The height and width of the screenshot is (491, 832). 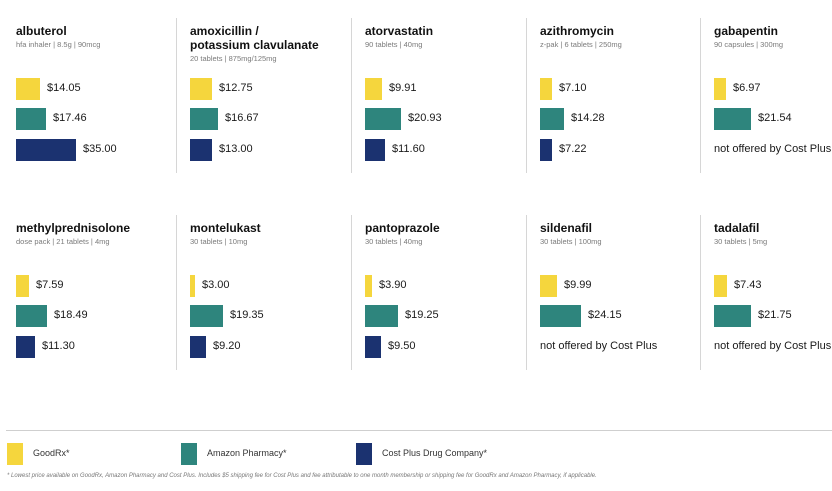 What do you see at coordinates (254, 38) in the screenshot?
I see `drug-name: amoxicillin / potassium clavulanate` at bounding box center [254, 38].